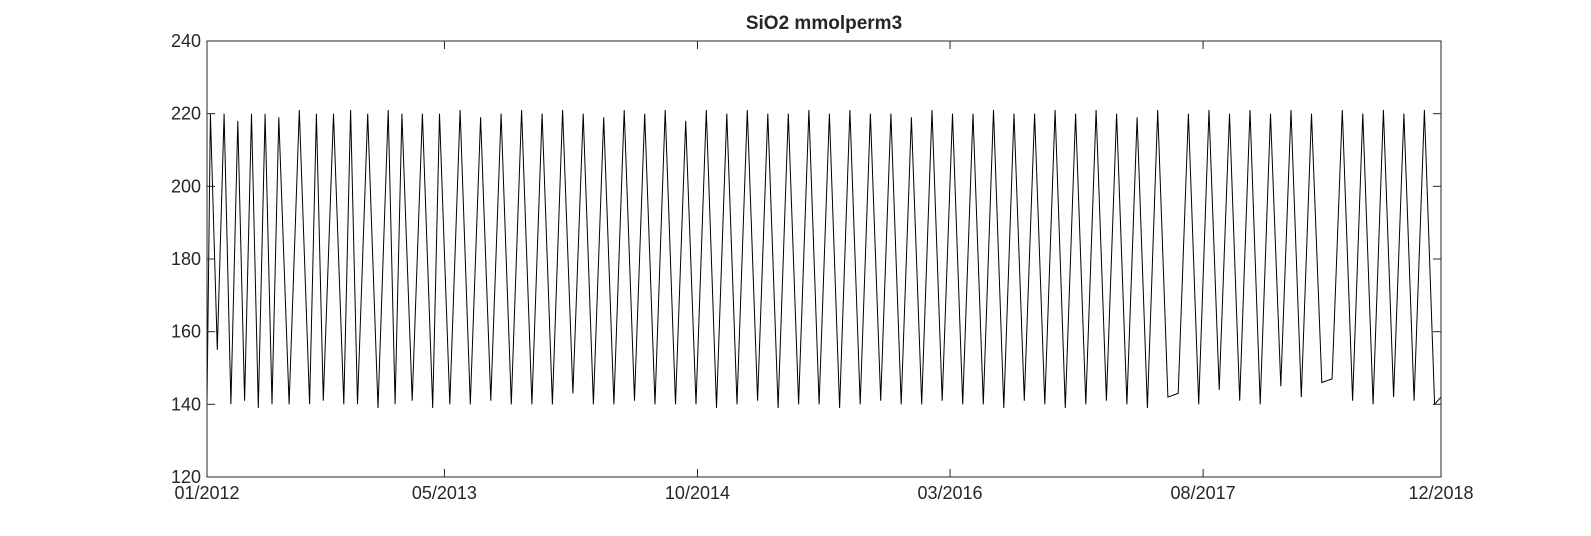 The height and width of the screenshot is (536, 1591). I want to click on y-tick-label: 120, so click(186, 477).